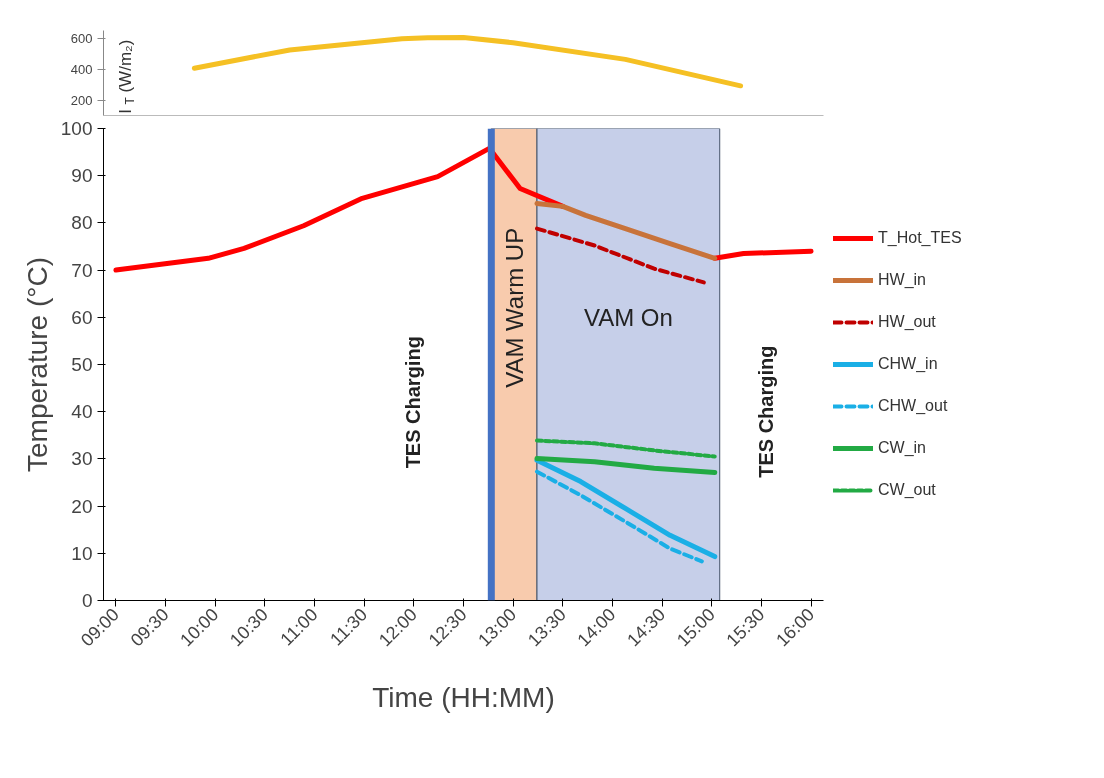  Describe the element at coordinates (81, 100) in the screenshot. I see `y-tick-label: 200` at that location.